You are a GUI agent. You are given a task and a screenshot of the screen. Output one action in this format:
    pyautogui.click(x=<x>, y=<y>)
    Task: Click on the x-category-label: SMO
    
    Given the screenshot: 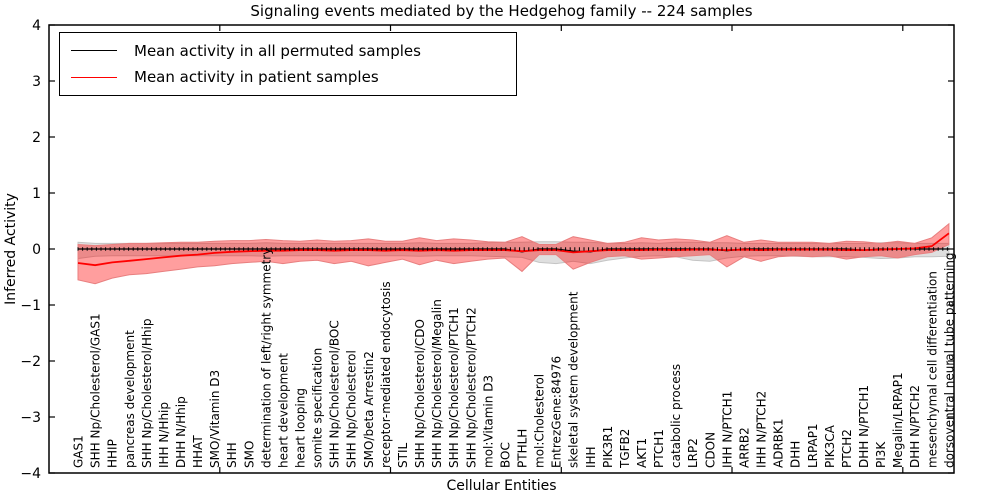 What is the action you would take?
    pyautogui.click(x=249, y=454)
    